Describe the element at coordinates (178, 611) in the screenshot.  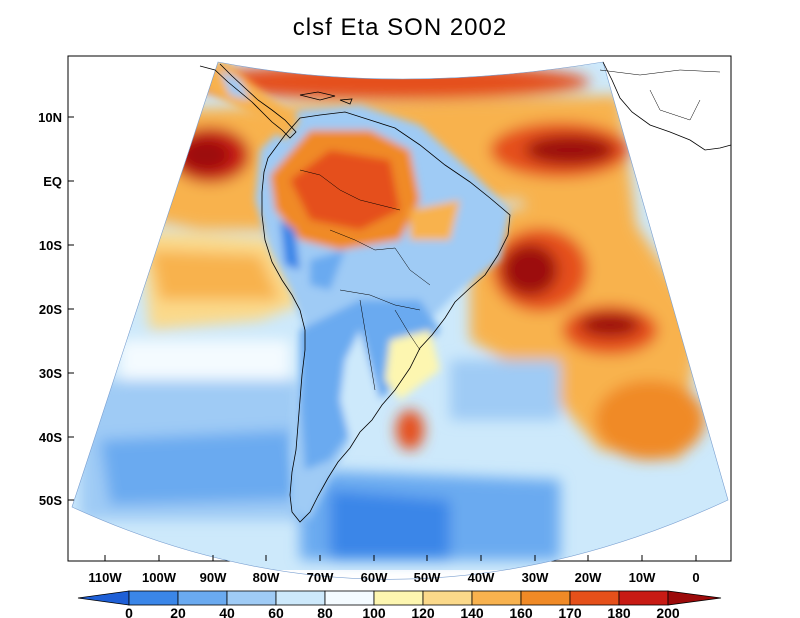
I see `colorbar-label: 20` at that location.